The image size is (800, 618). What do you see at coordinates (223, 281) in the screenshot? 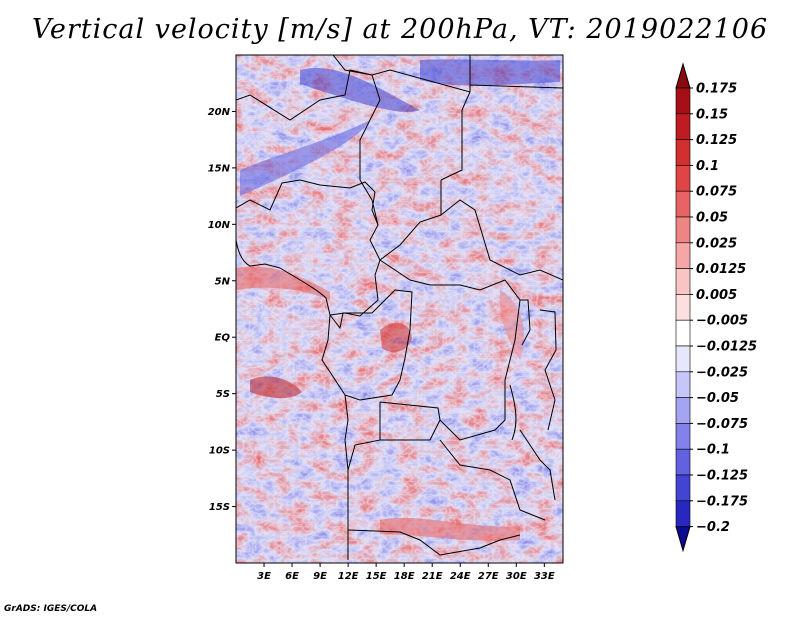
I see `lat-tick-label: 5N` at bounding box center [223, 281].